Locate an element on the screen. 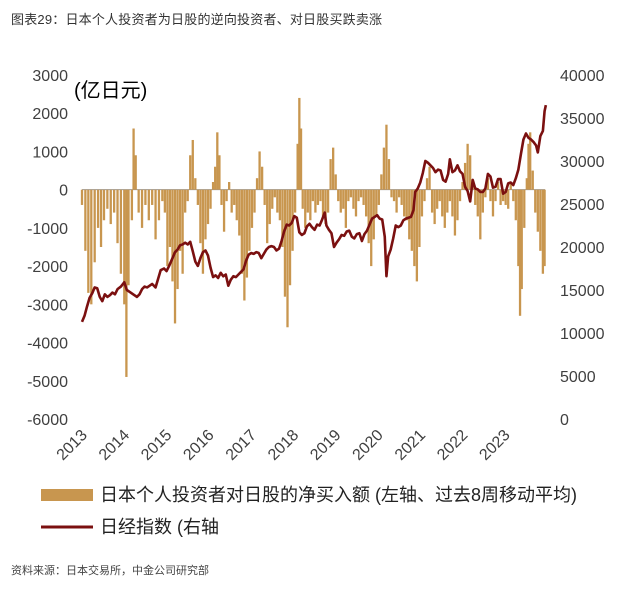  right-tick-5: 15000 is located at coordinates (582, 291).